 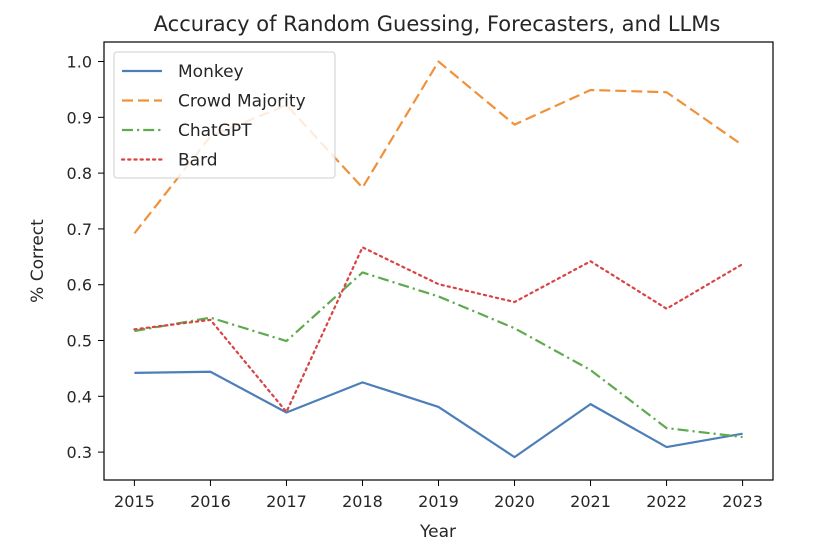 What do you see at coordinates (437, 532) in the screenshot?
I see `x-axis-title: Year` at bounding box center [437, 532].